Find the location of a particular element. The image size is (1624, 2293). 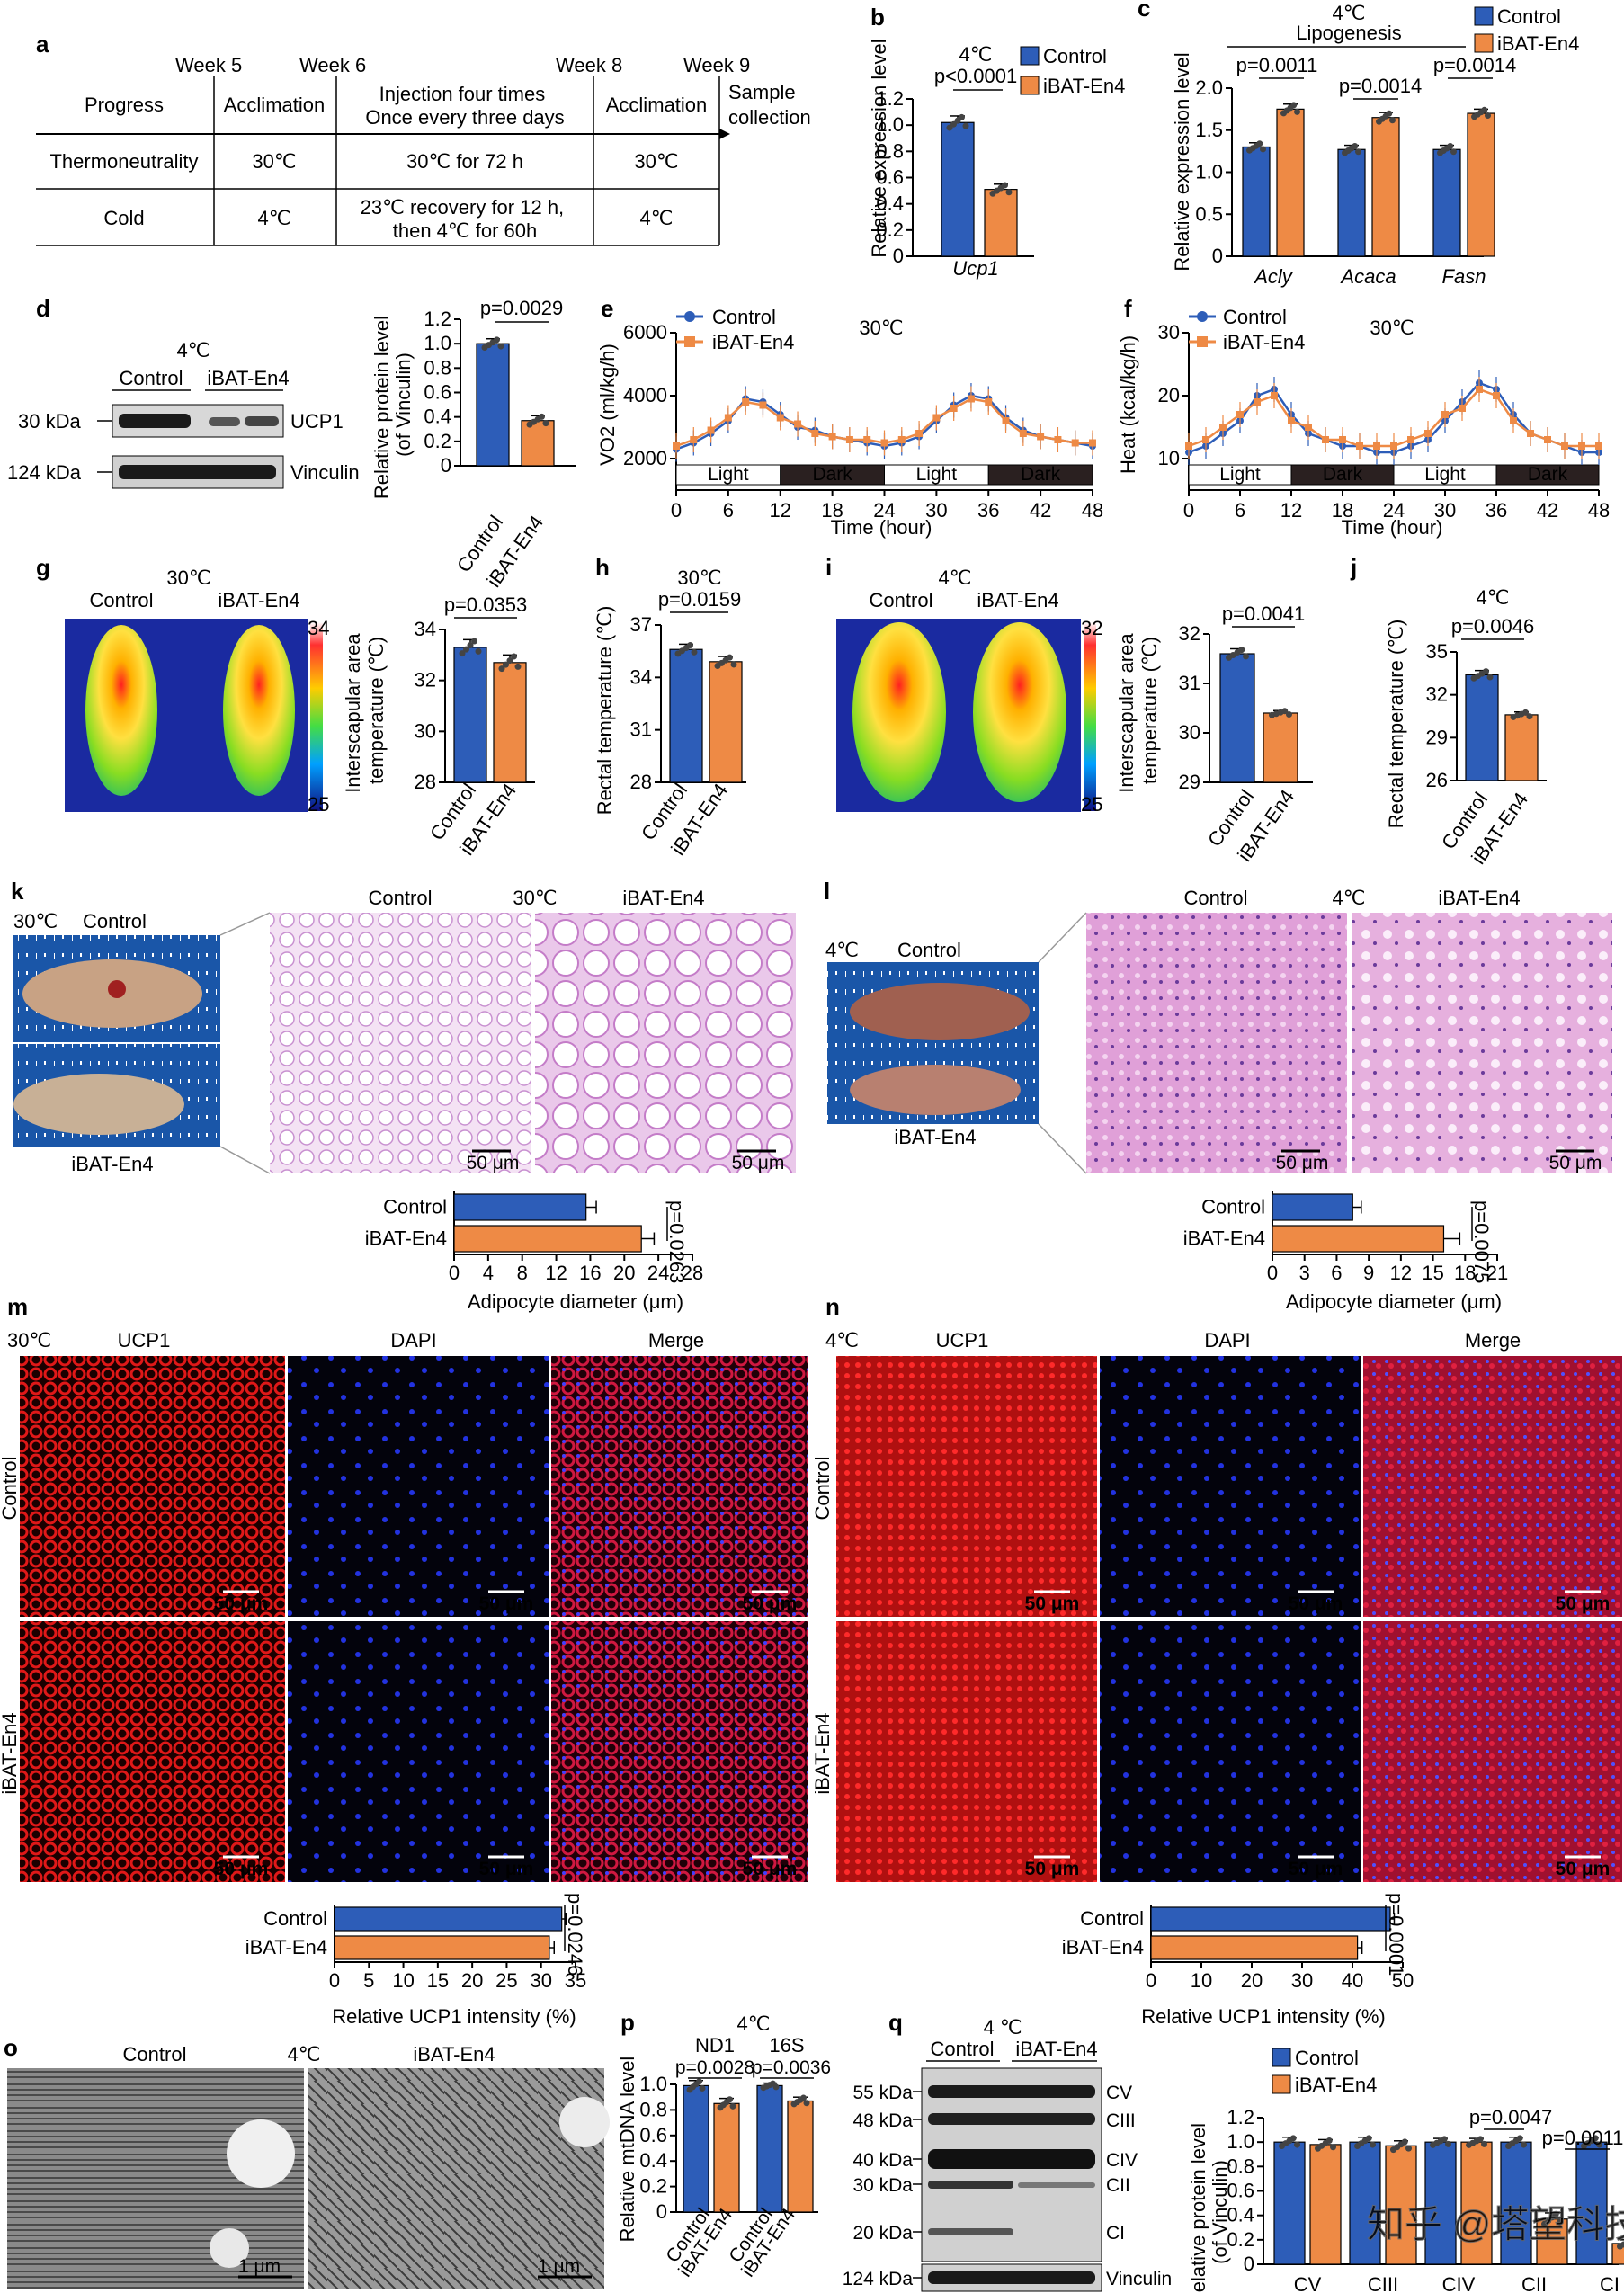

panel-l-scale-2: 50 μm is located at coordinates (1575, 1163).